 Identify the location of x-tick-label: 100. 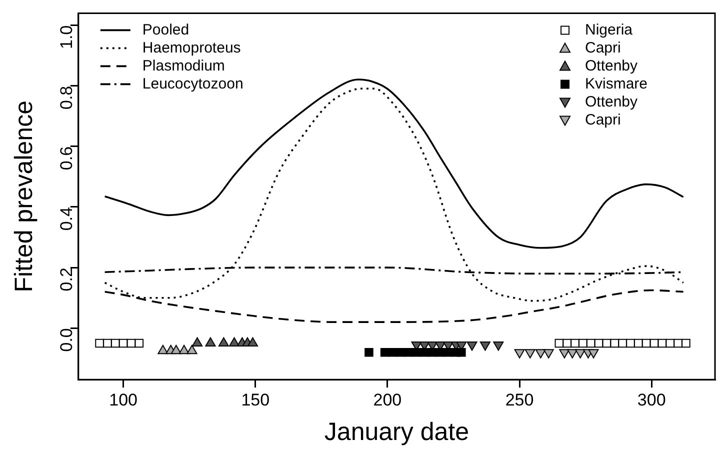
(123, 400).